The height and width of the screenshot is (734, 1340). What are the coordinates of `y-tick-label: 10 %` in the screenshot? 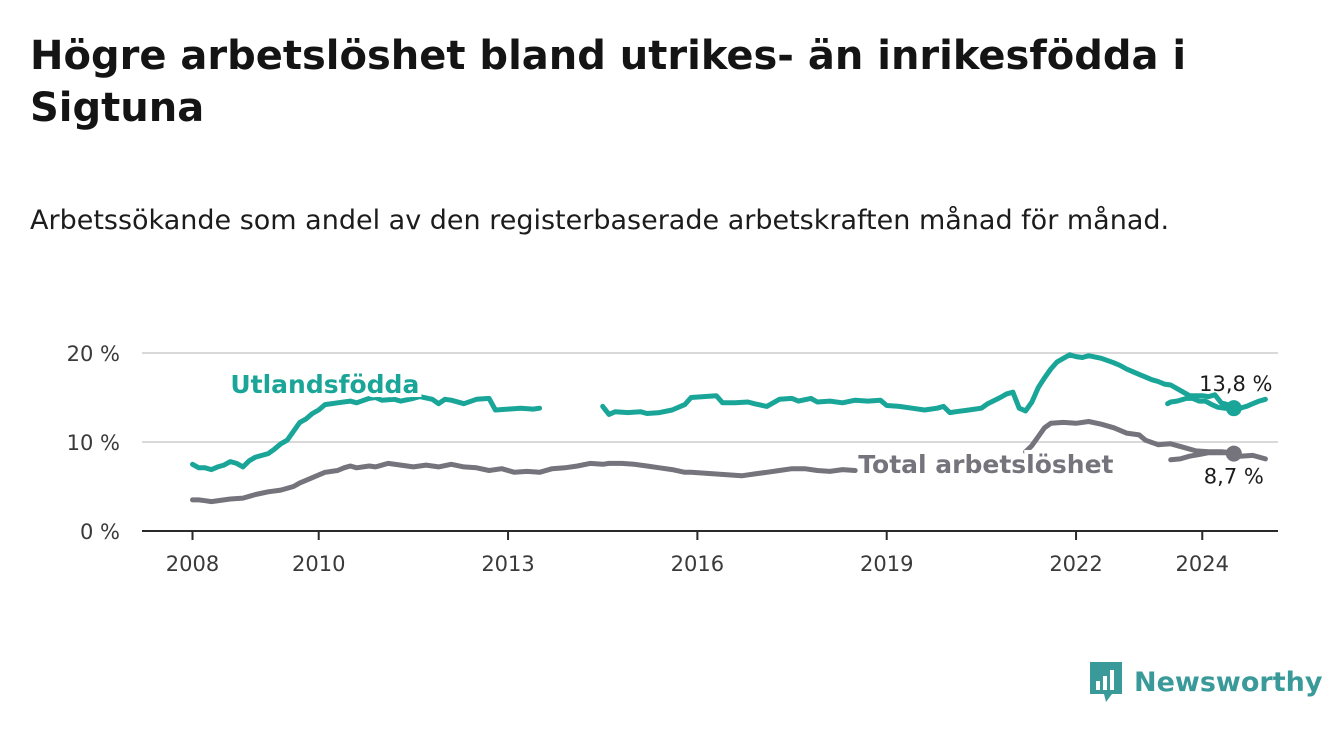 It's located at (93, 443).